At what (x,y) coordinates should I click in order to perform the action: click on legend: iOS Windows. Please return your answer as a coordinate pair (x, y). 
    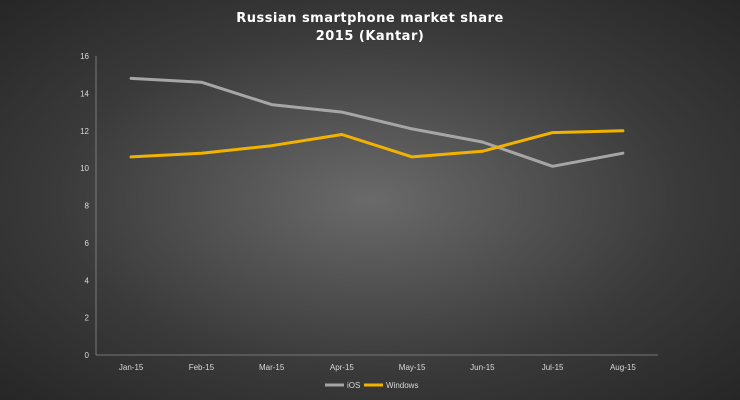
    Looking at the image, I should click on (371, 385).